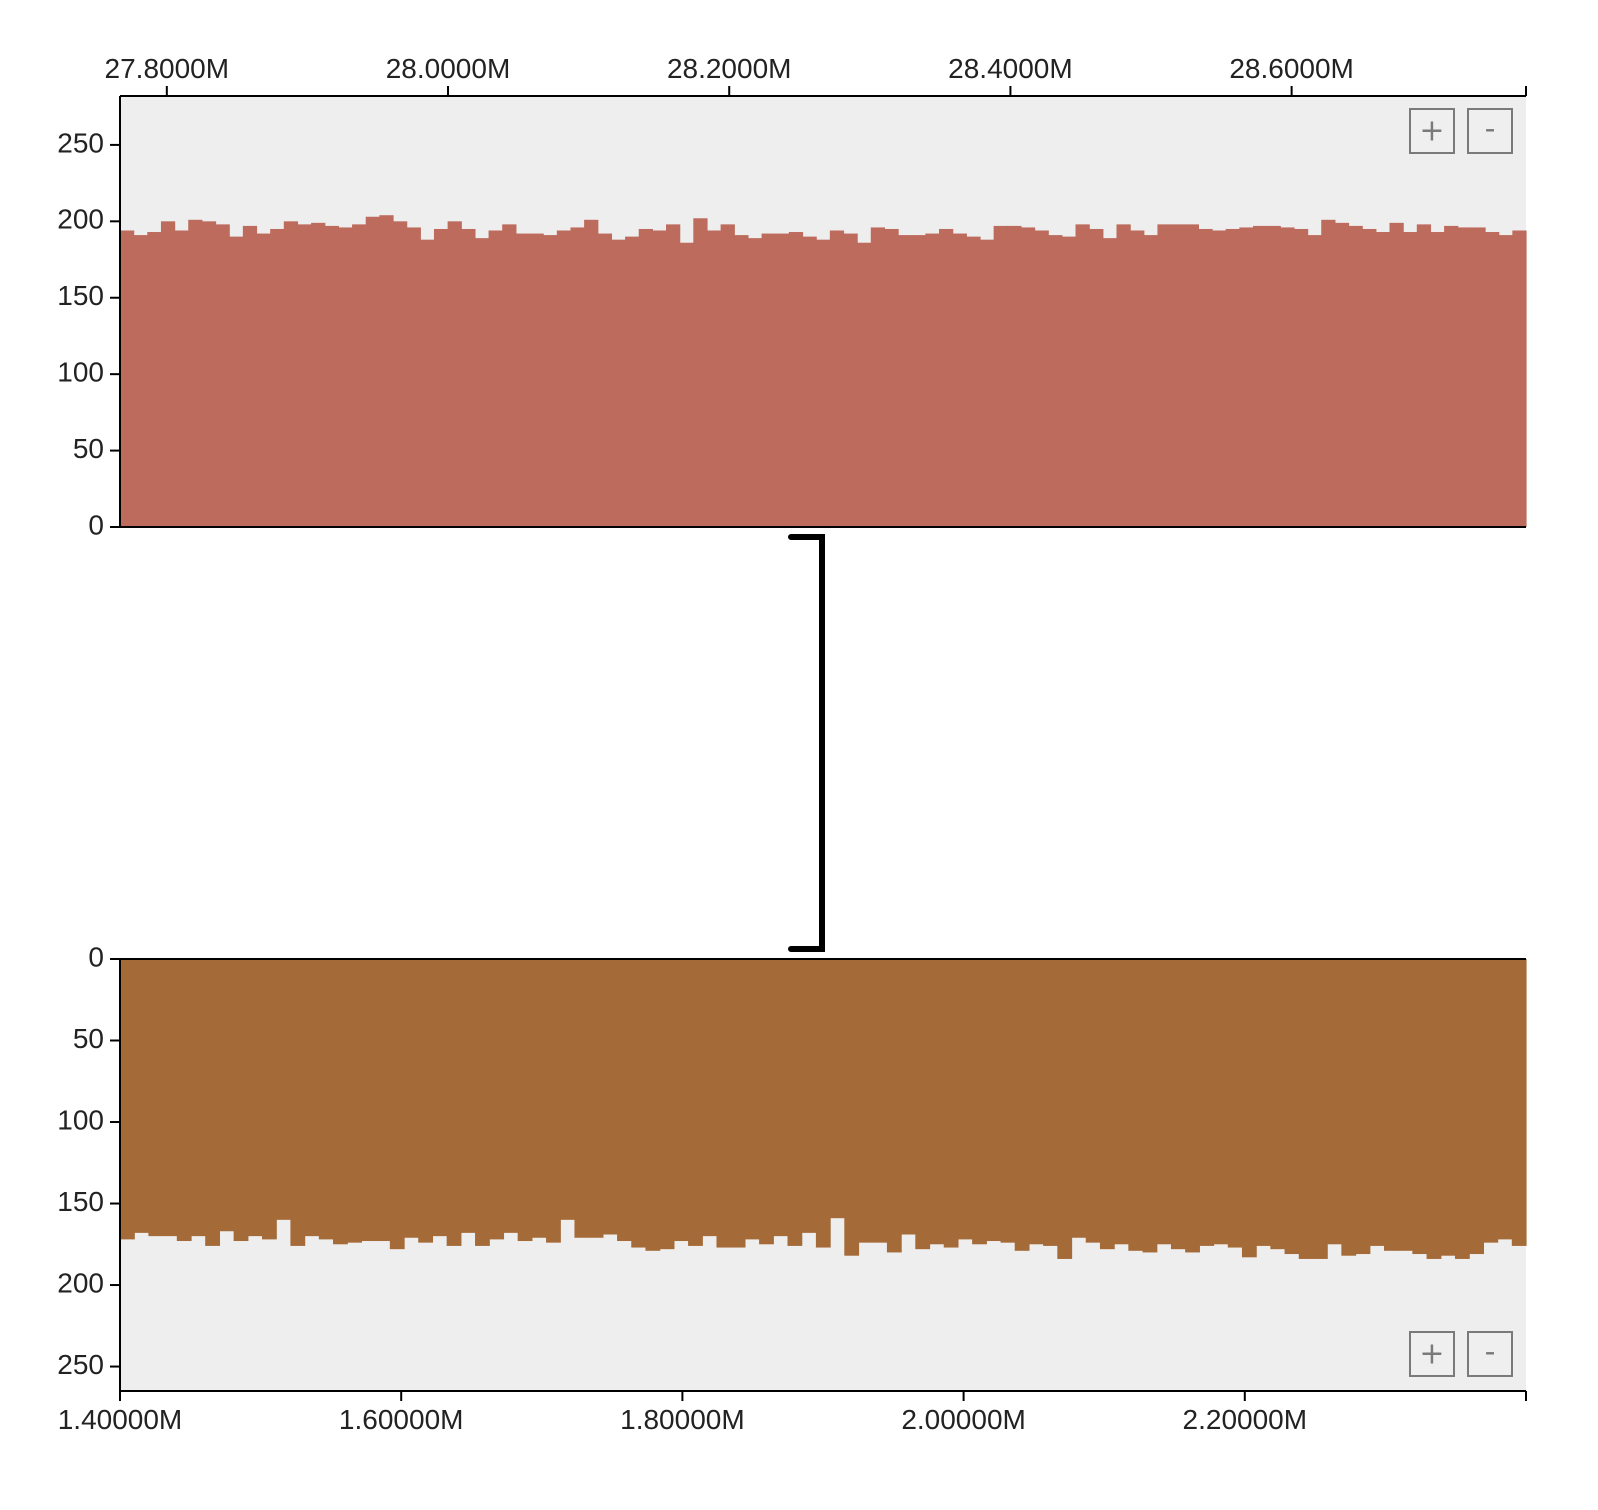  Describe the element at coordinates (806, 743) in the screenshot. I see `synteny-connector-bracket` at that location.